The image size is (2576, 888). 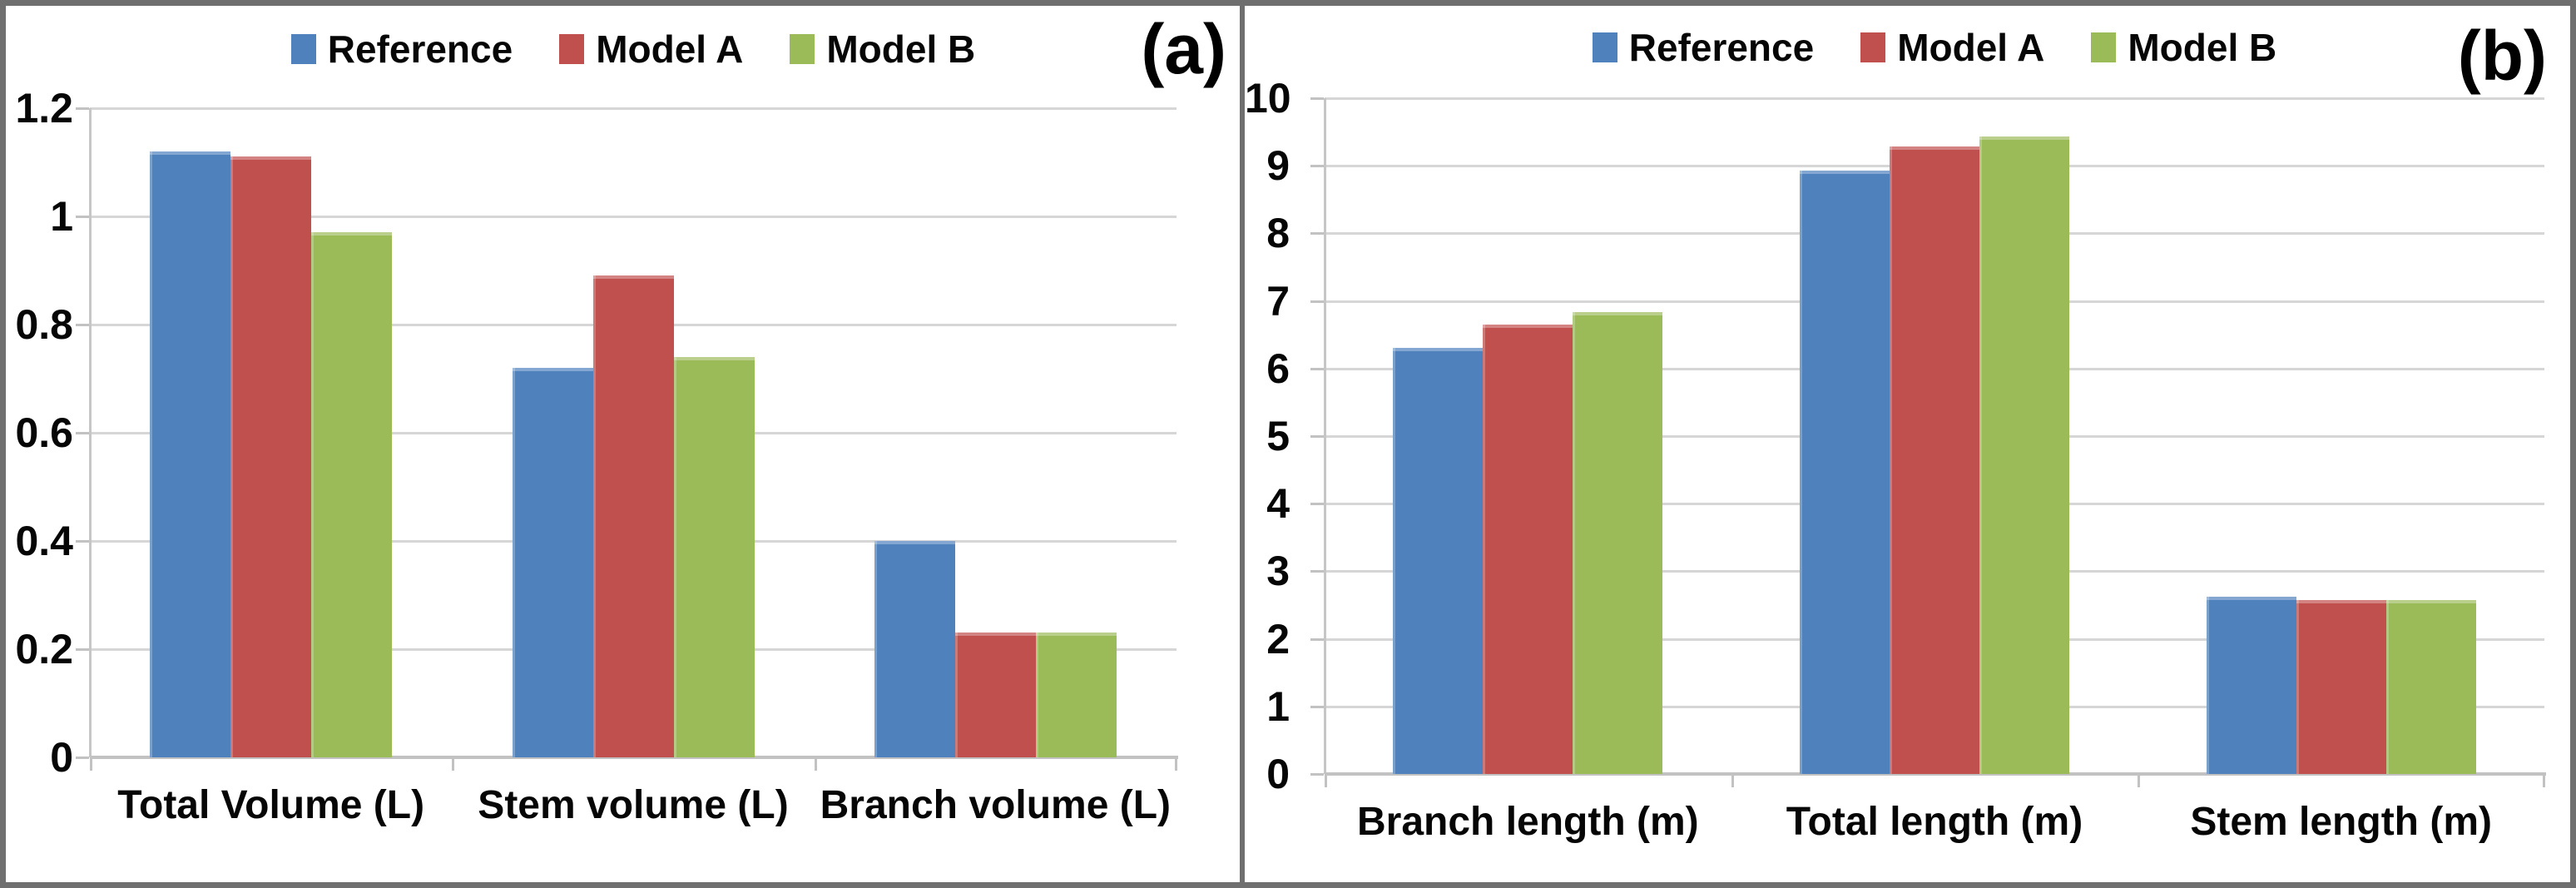 What do you see at coordinates (83, 325) in the screenshot?
I see `y-tick-0.8` at bounding box center [83, 325].